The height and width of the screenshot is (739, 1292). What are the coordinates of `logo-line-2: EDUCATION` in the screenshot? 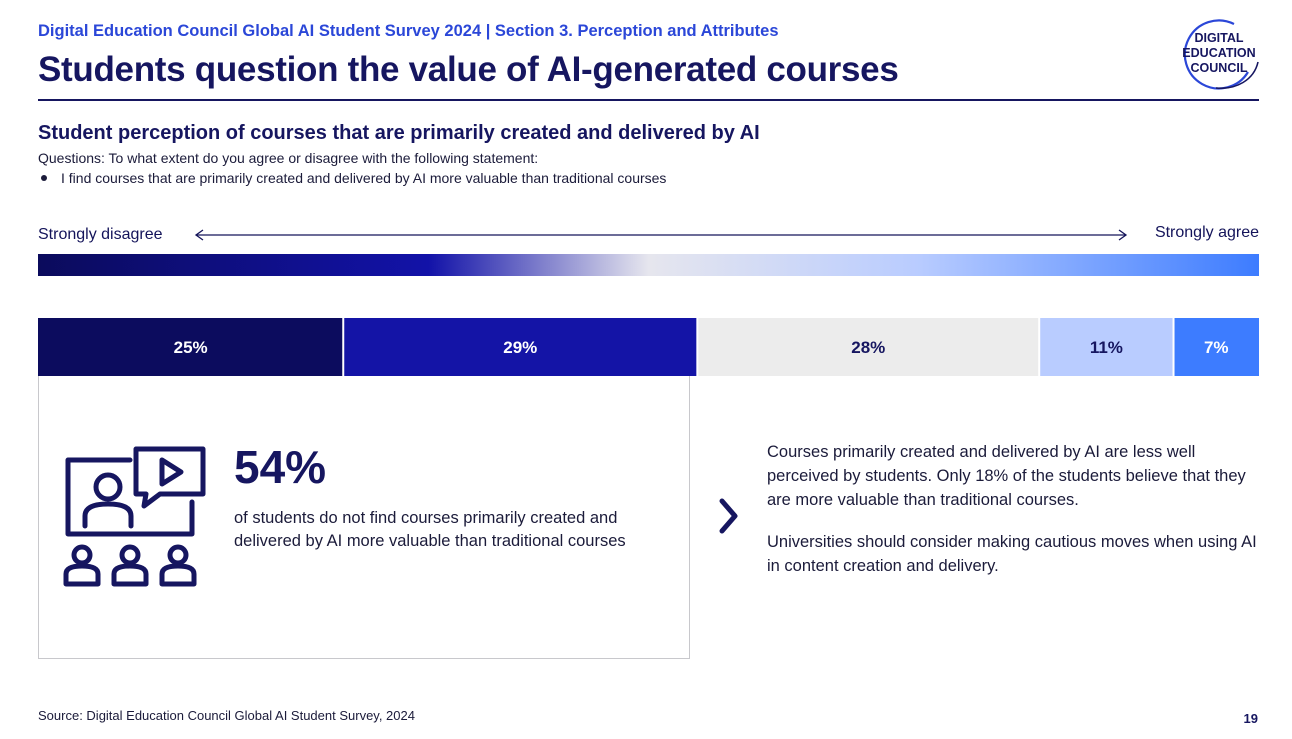 It's located at (1218, 53).